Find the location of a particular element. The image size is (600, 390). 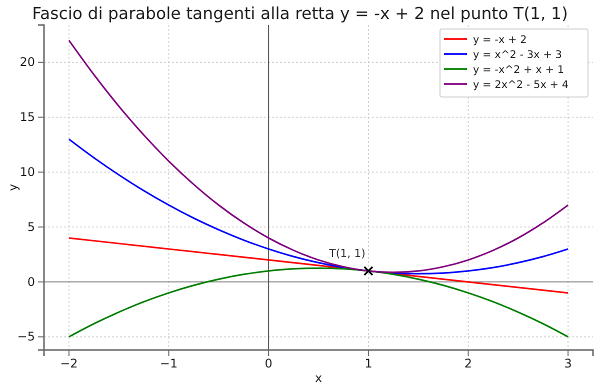

y-tick-label: 5 is located at coordinates (31, 227).